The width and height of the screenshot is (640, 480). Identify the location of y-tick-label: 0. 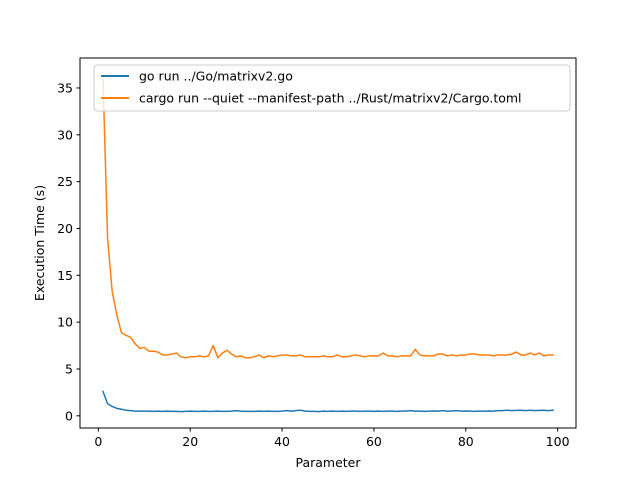
(69, 415).